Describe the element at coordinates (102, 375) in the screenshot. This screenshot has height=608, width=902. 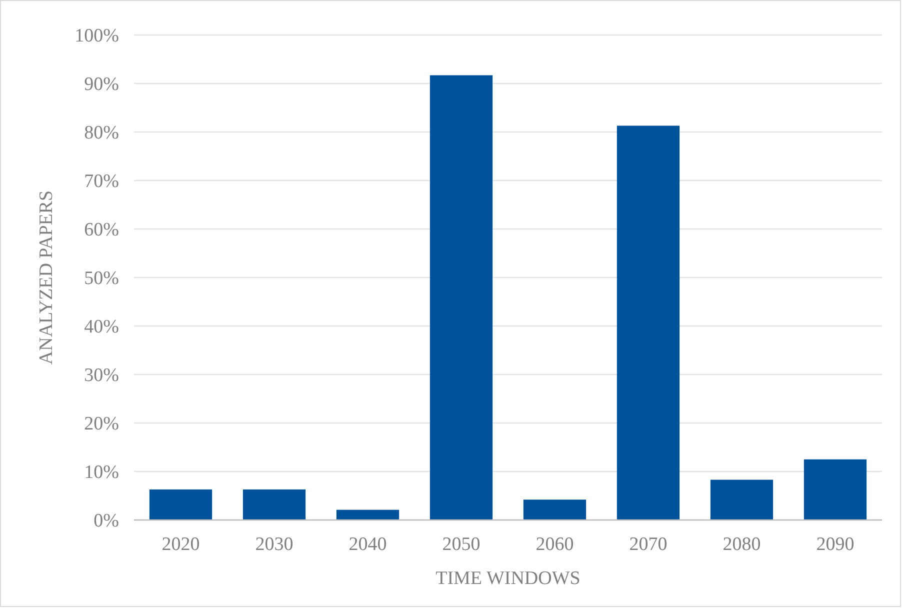
I see `y-tick-label: 30%` at that location.